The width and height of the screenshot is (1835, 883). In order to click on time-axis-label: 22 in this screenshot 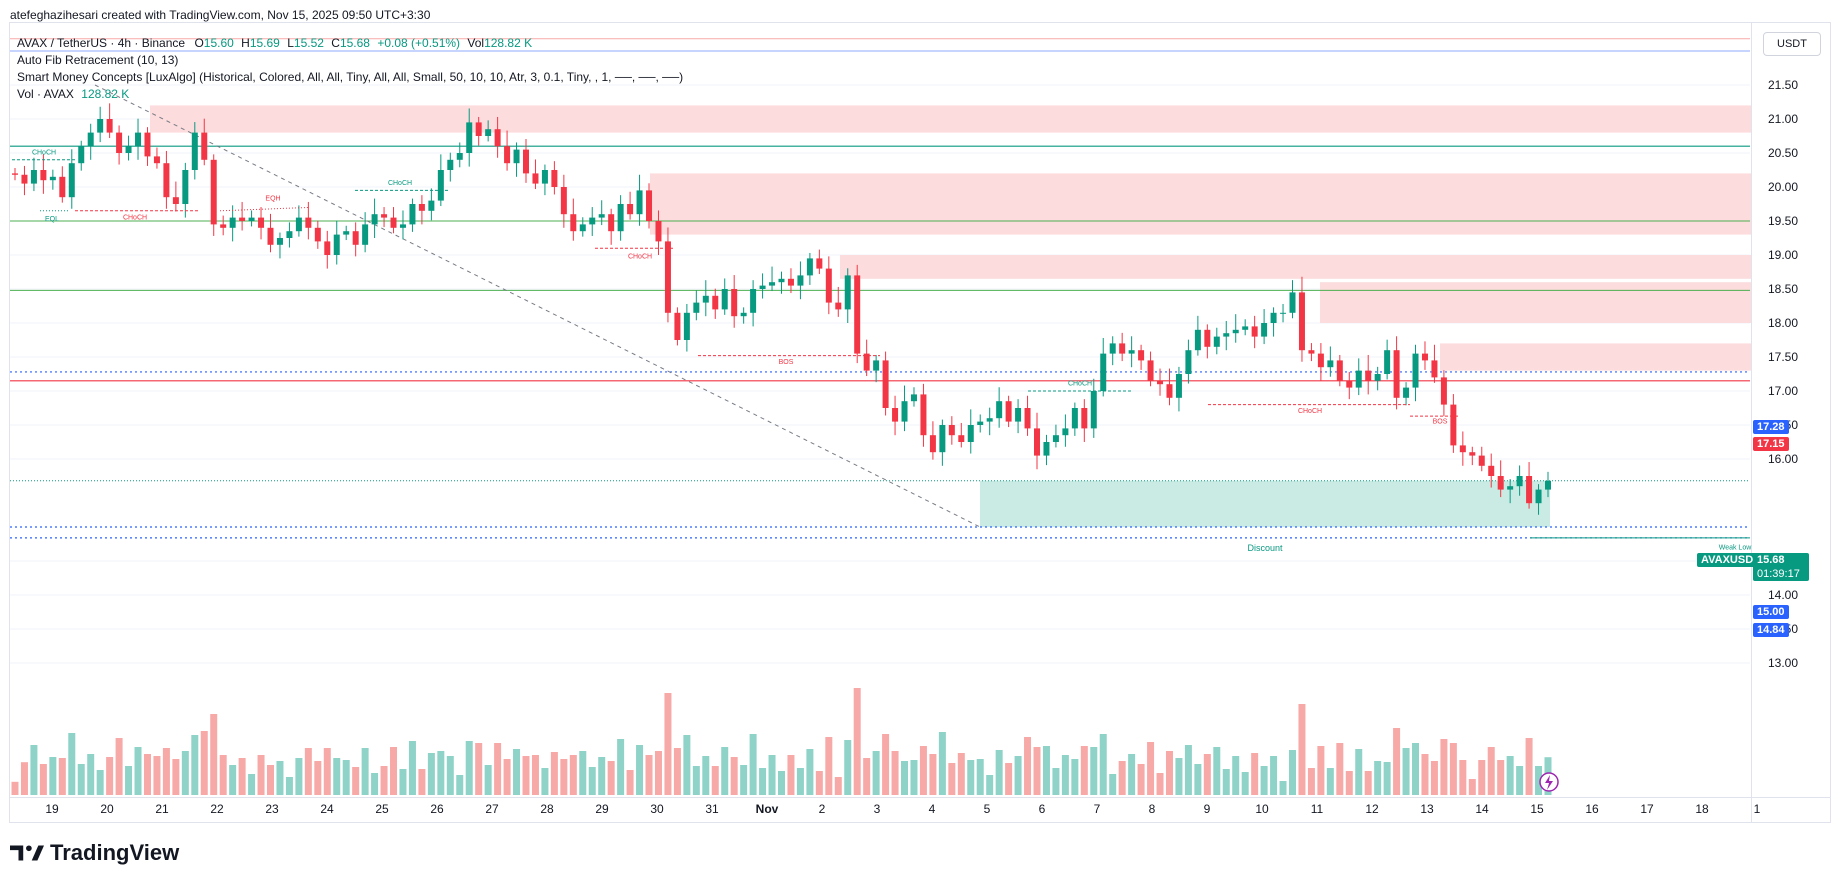, I will do `click(217, 809)`.